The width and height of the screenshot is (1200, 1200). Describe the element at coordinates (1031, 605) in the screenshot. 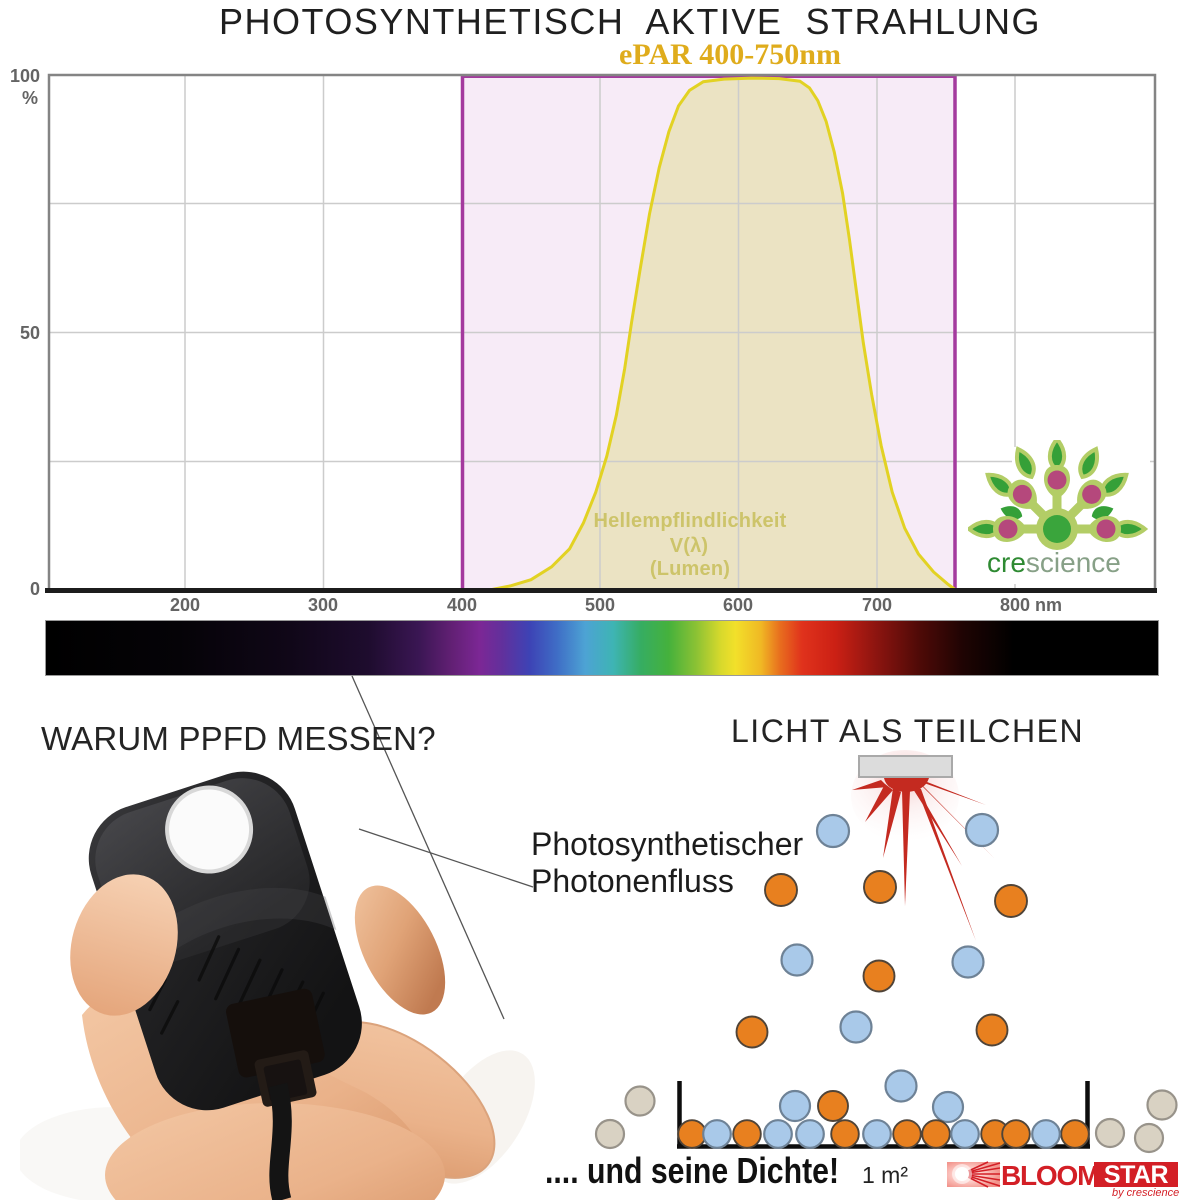

I see `svg-text: 800 nm` at that location.